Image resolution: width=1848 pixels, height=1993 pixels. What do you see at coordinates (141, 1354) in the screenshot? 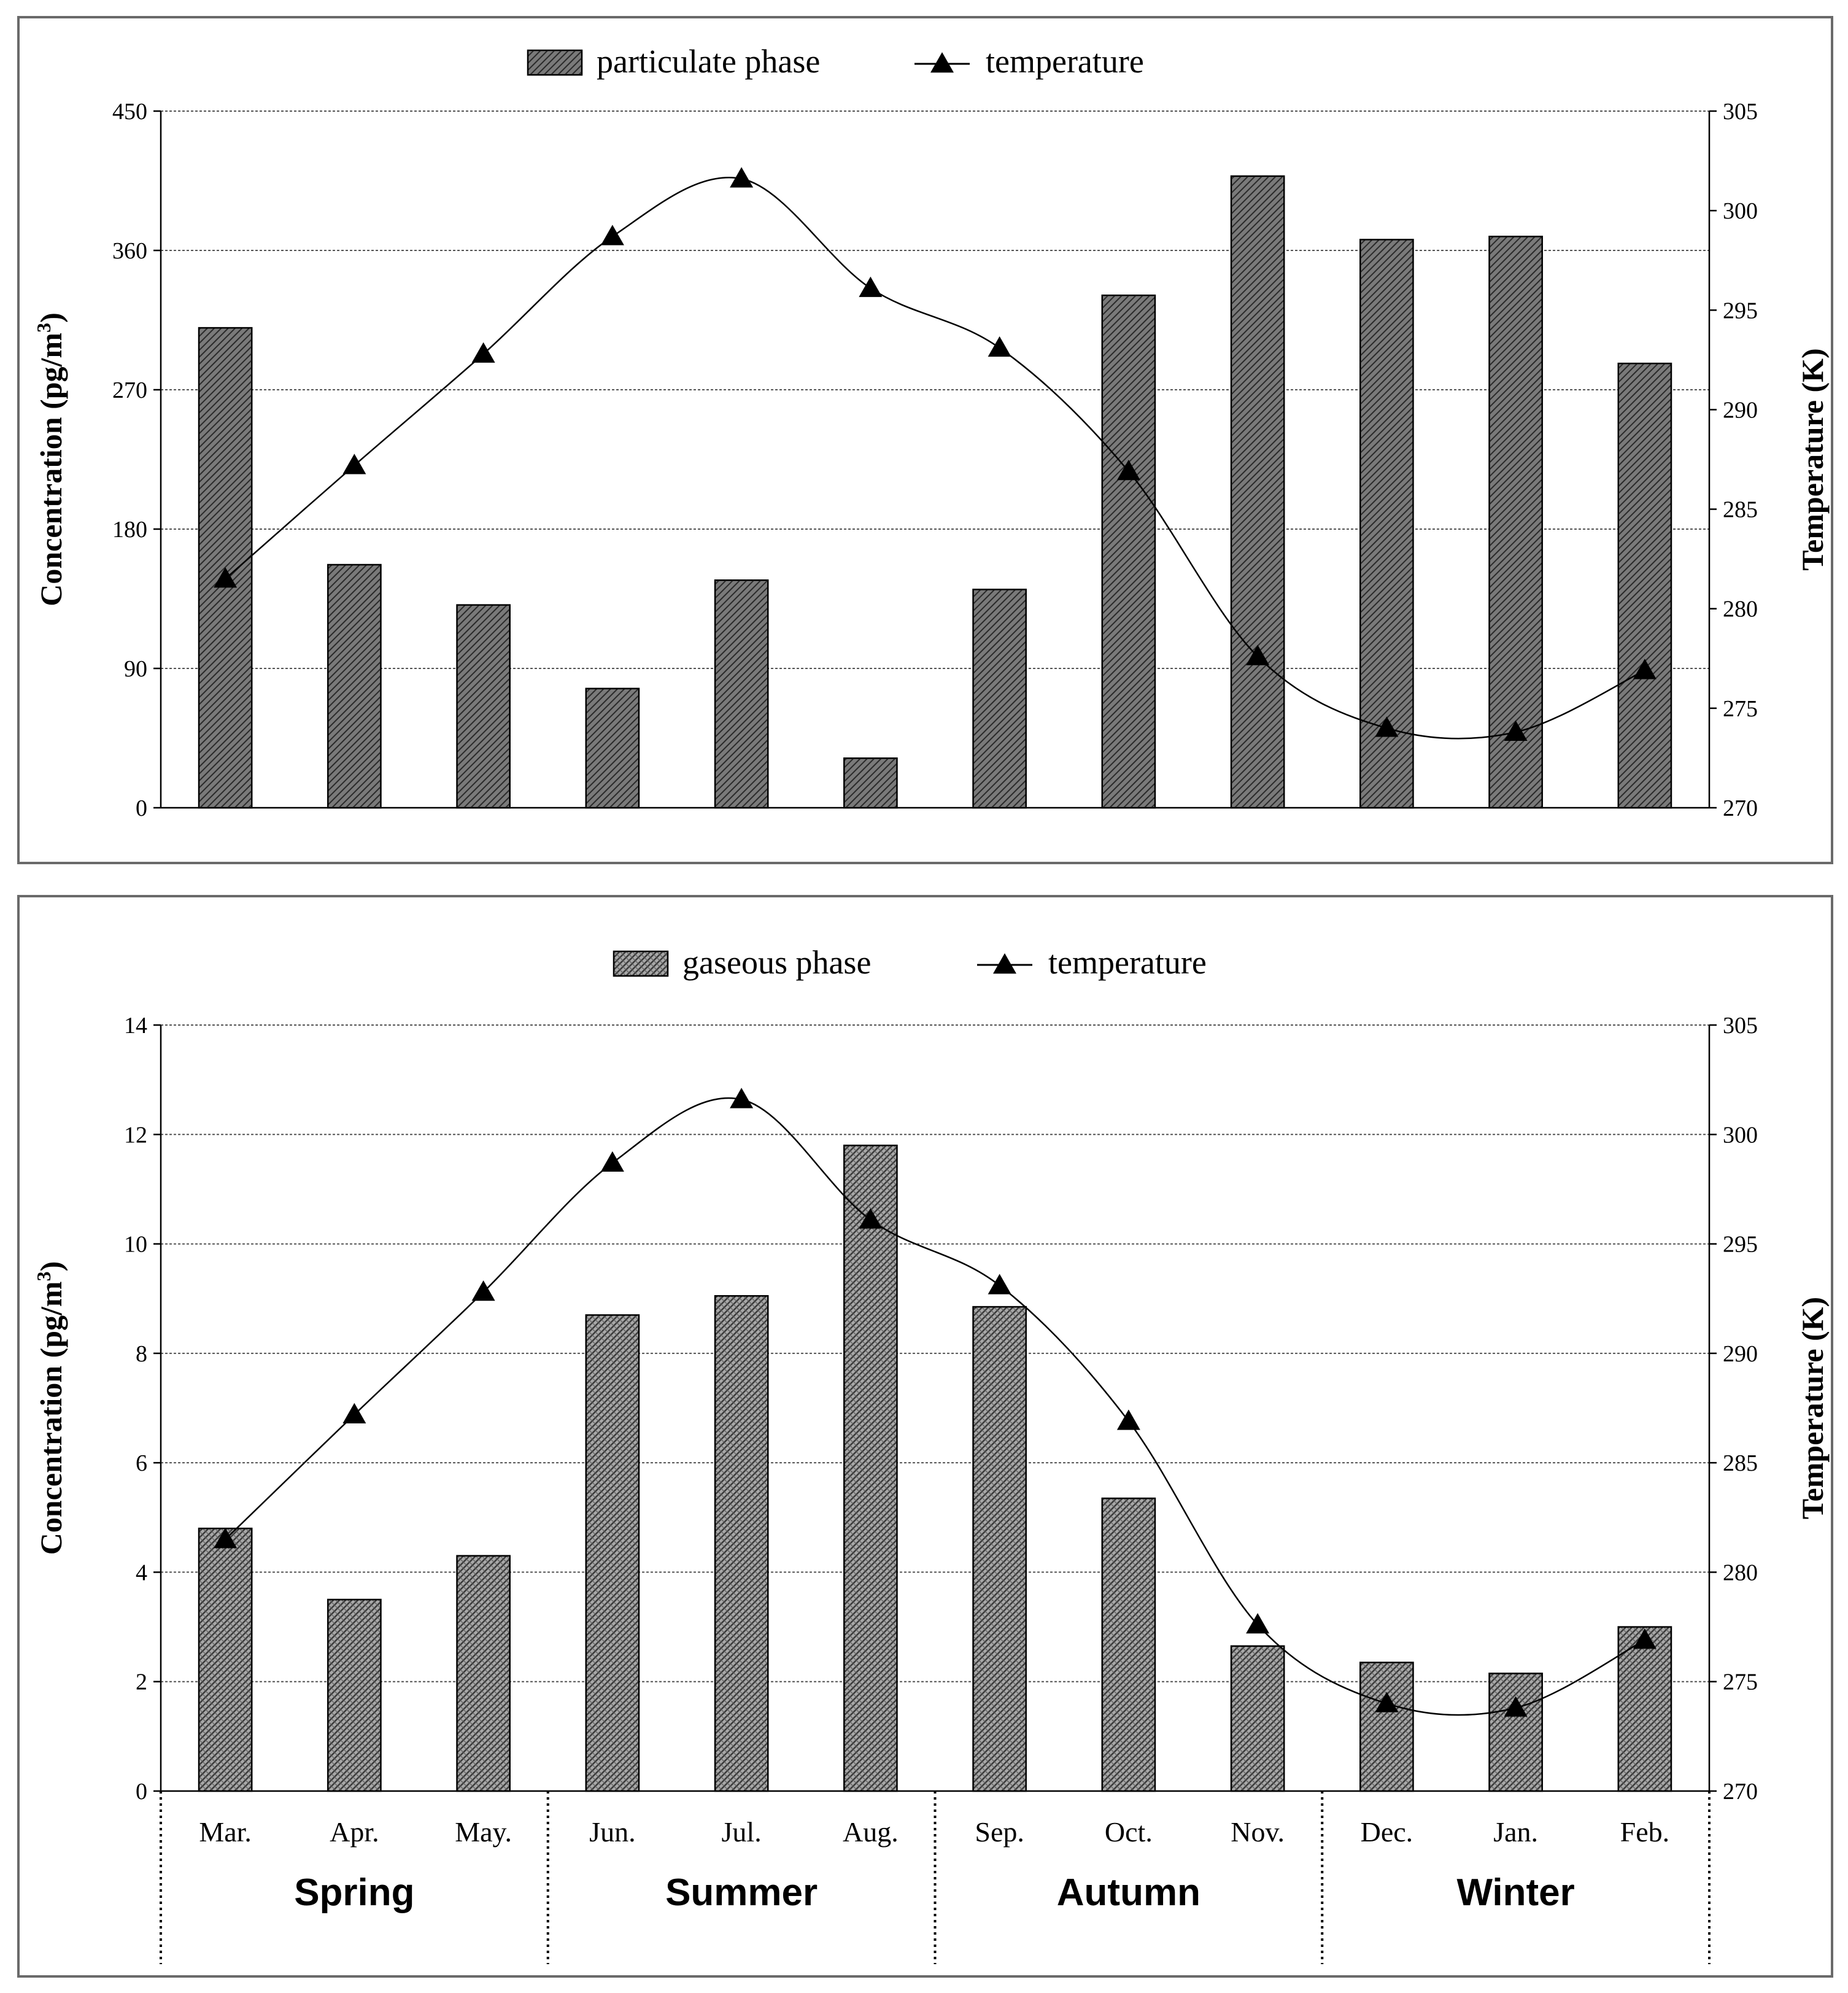
I see `y-tick-label: 8` at bounding box center [141, 1354].